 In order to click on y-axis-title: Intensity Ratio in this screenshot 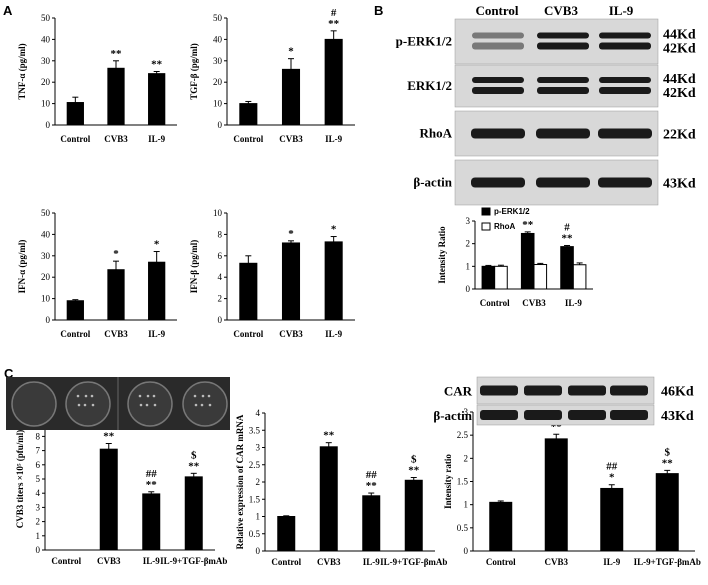, I will do `click(442, 255)`.